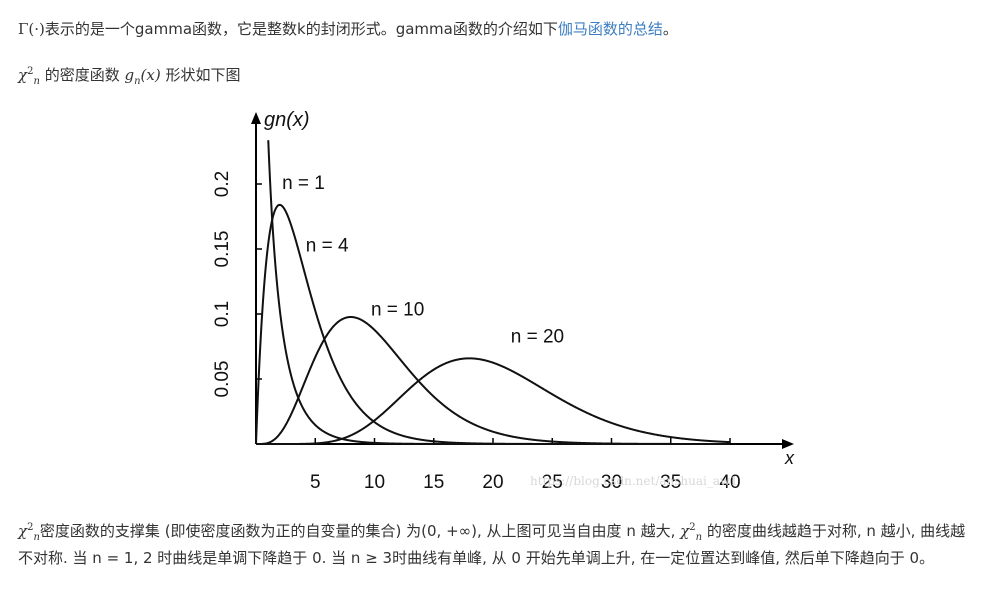  What do you see at coordinates (287, 120) in the screenshot?
I see `y-axis-label: gn(x)` at bounding box center [287, 120].